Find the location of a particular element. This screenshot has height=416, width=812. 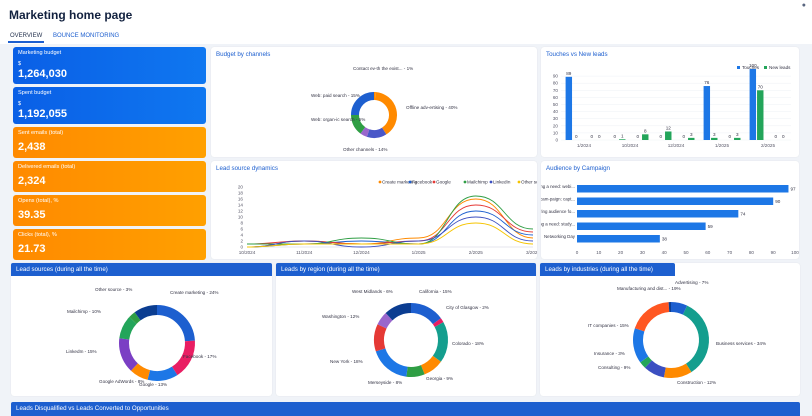

page-title: Marketing home page is located at coordinates (71, 15).